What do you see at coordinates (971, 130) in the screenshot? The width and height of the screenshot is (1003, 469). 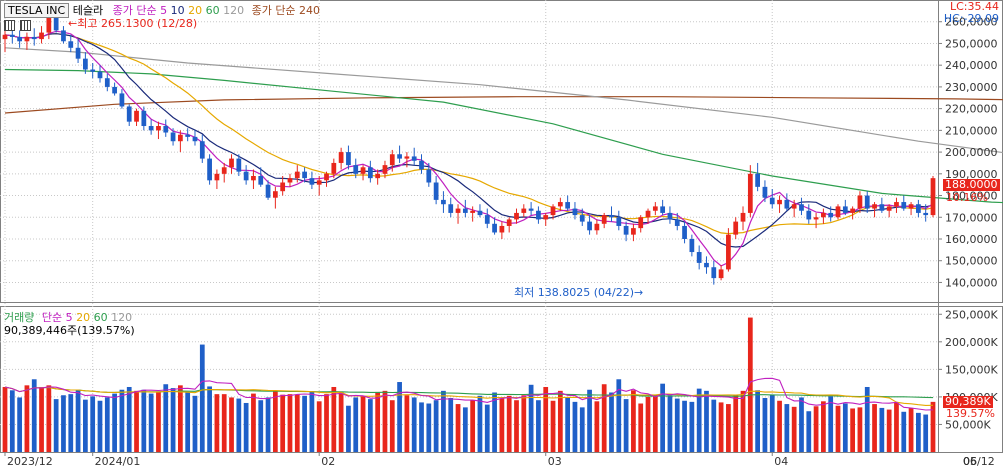 I see `price-tick-label: 210,0000` at bounding box center [971, 130].